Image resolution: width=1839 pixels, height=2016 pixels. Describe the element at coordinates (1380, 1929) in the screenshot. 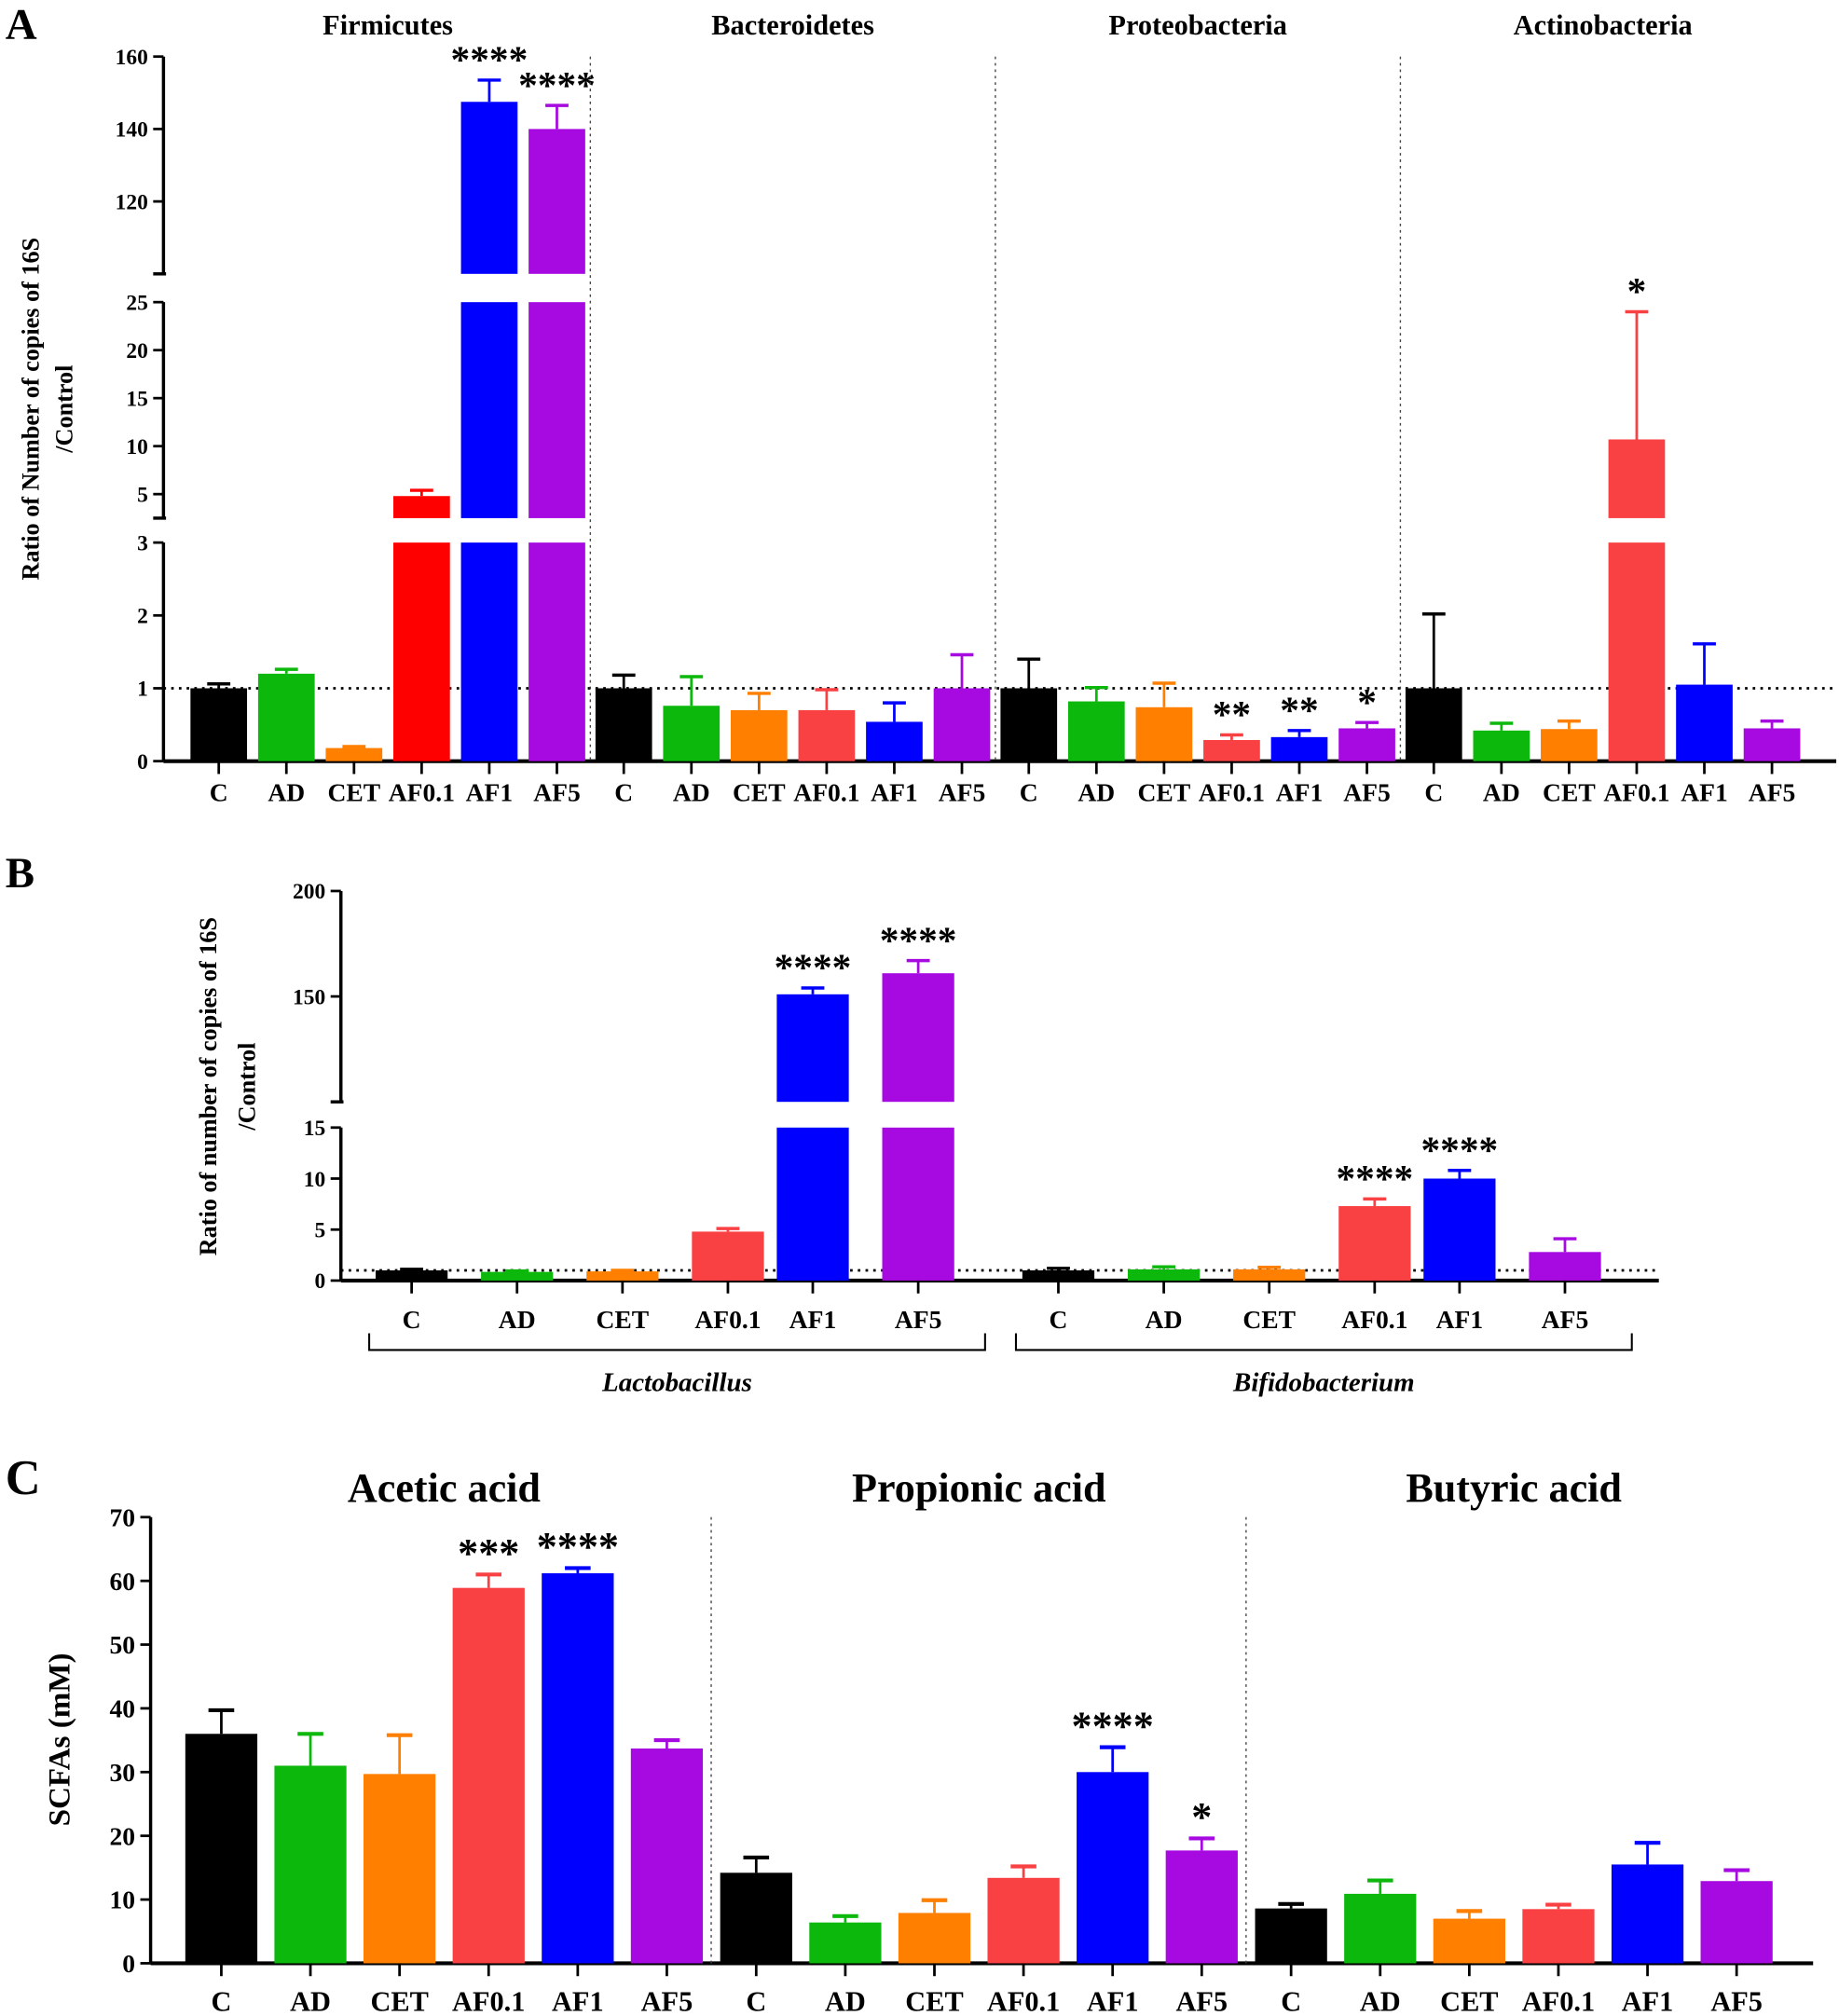

I see `bar-butyric-acid-AD` at that location.